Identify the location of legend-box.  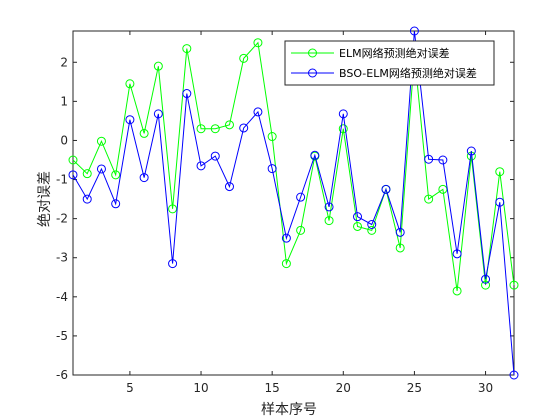
(389, 63).